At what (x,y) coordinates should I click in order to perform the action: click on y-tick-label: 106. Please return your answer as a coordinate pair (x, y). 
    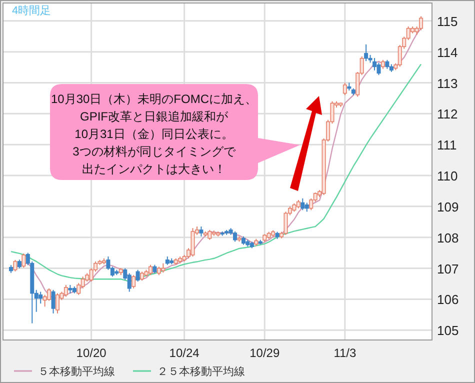
    Looking at the image, I should click on (448, 300).